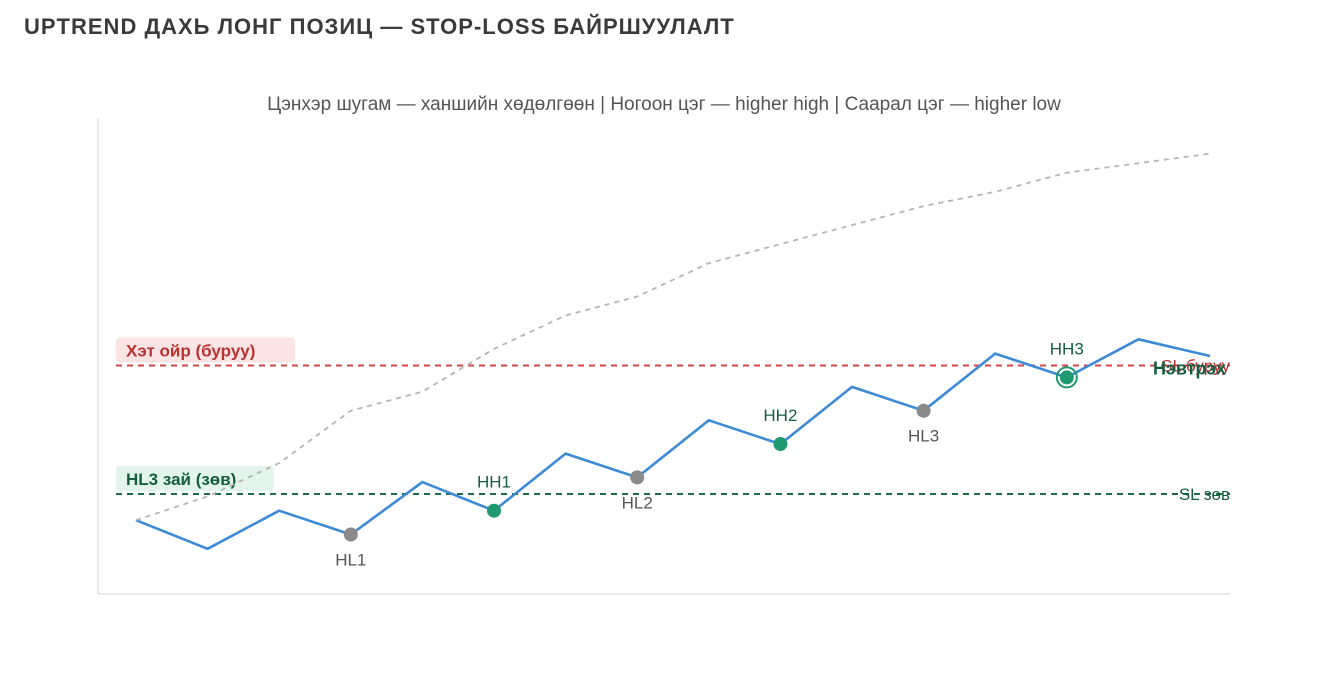 The image size is (1326, 693). Describe the element at coordinates (190, 351) in the screenshot. I see `stoploss-badge-label: Хэт ойр (буруу)` at that location.